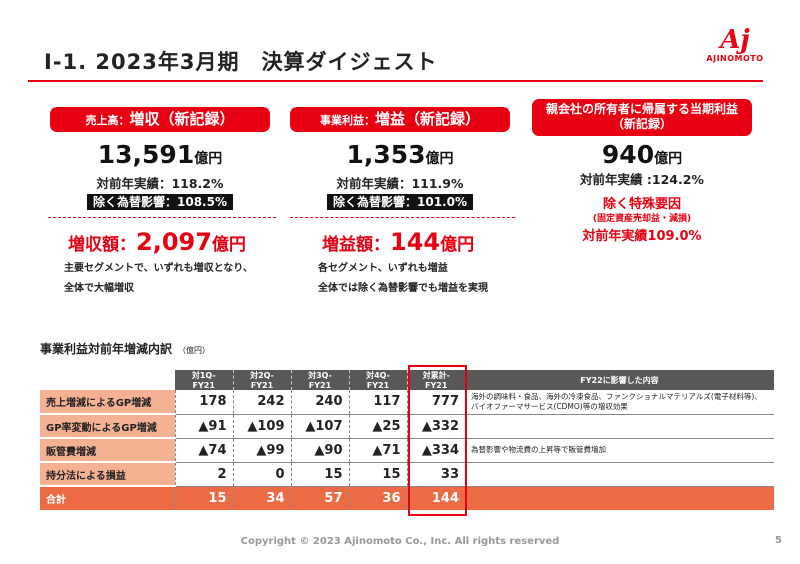 Image resolution: width=800 pixels, height=564 pixels. I want to click on table-title-text: 事業利益対前年増減内訳, so click(106, 349).